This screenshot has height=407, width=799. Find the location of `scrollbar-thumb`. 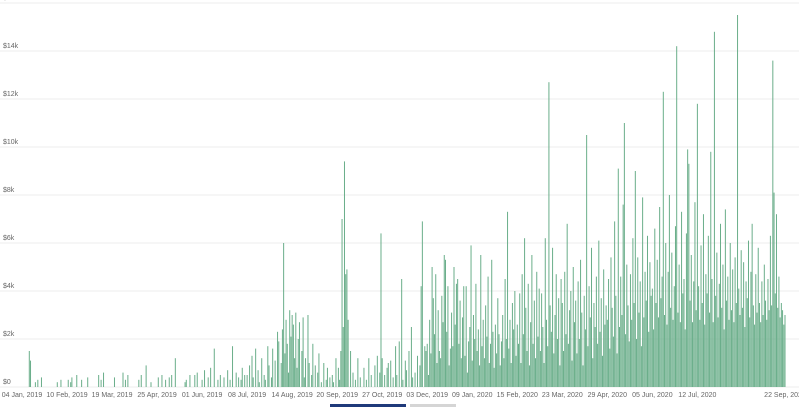

scrollbar-thumb is located at coordinates (368, 405).